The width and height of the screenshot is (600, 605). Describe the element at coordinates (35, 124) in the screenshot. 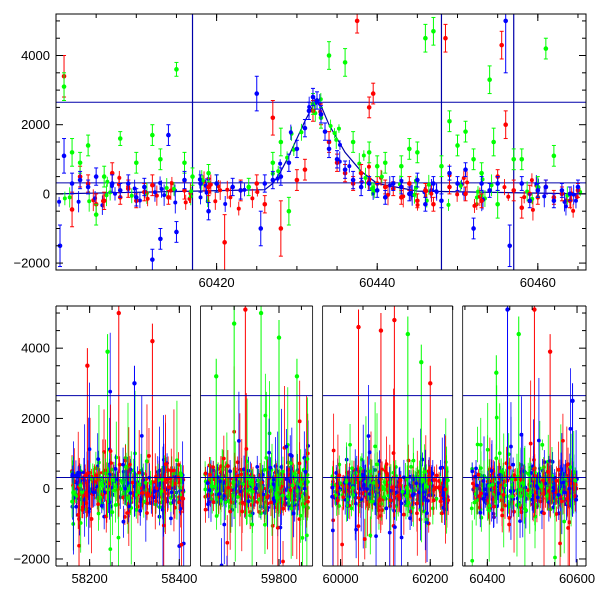

I see `top-y-tick-label: 2000` at that location.